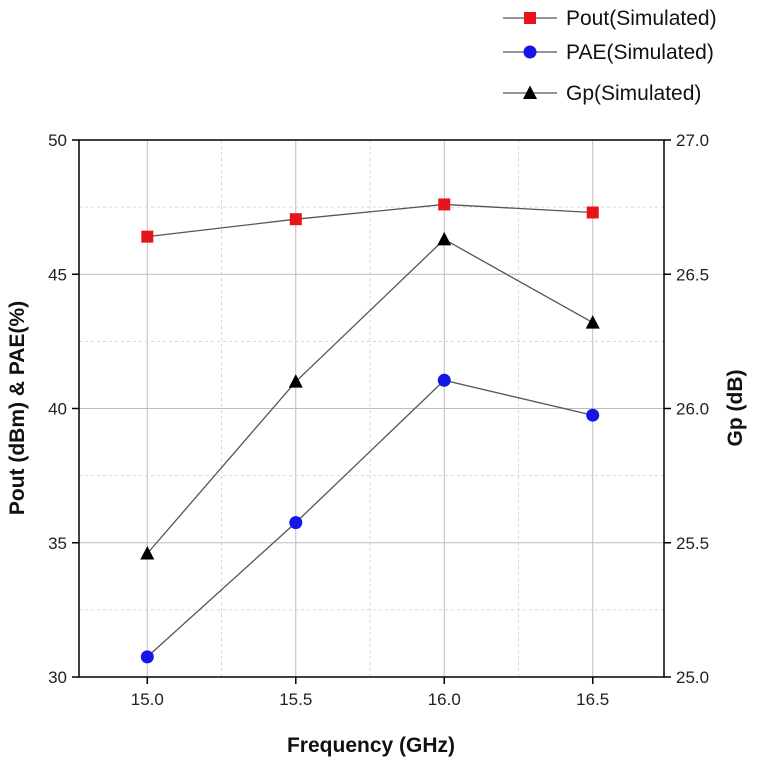 This screenshot has height=771, width=757. What do you see at coordinates (735, 408) in the screenshot?
I see `y-axis-title-right: Gp (dB)` at bounding box center [735, 408].